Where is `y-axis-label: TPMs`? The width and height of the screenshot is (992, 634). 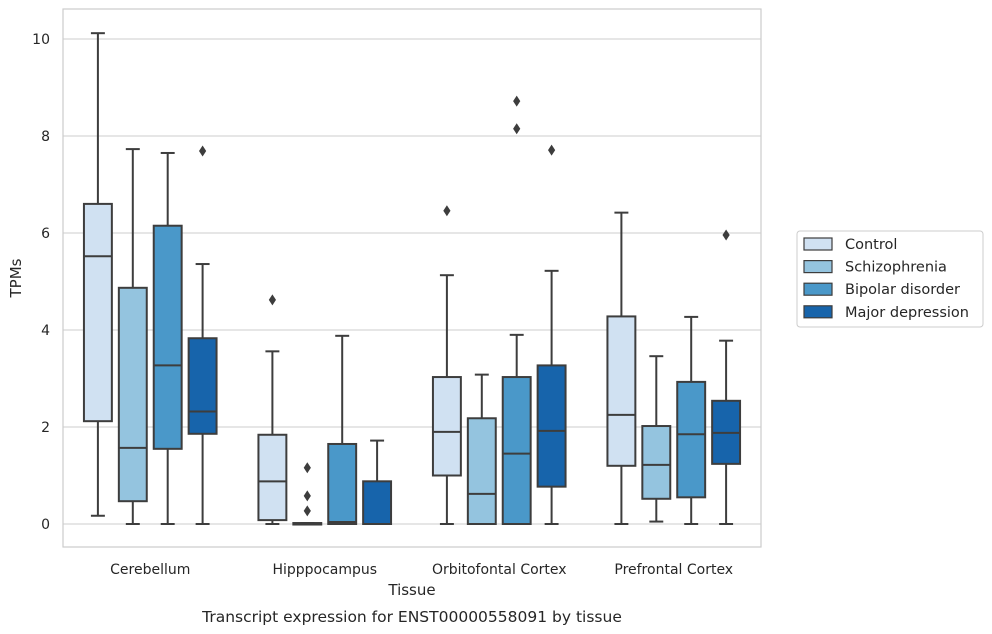 y-axis-label: TPMs is located at coordinates (16, 278).